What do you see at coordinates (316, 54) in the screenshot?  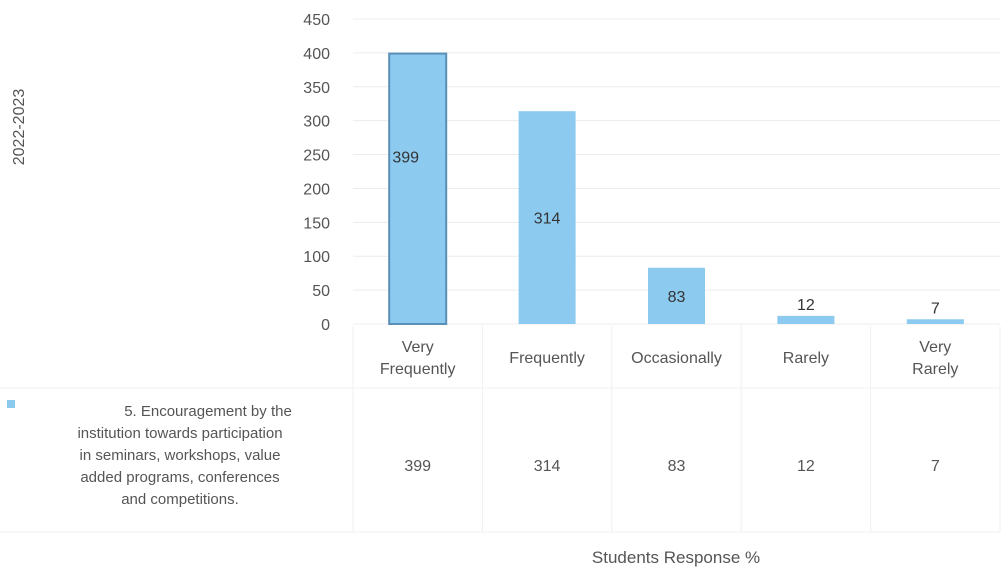 I see `y-tick-label: 400` at bounding box center [316, 54].